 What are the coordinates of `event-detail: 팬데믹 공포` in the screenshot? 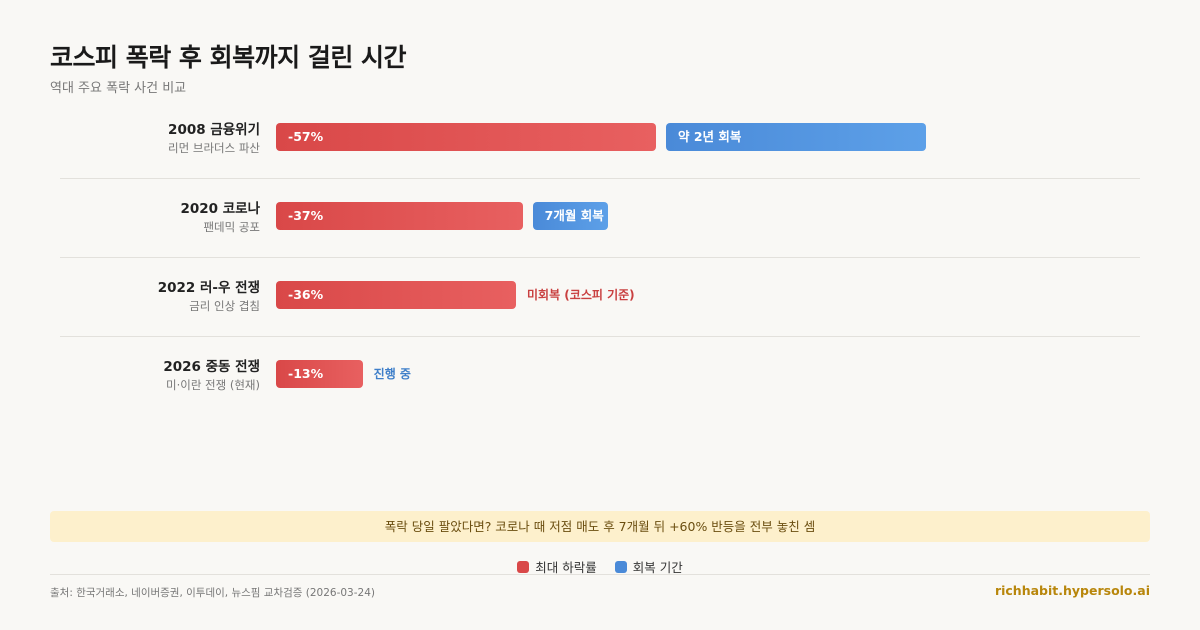 It's located at (231, 227).